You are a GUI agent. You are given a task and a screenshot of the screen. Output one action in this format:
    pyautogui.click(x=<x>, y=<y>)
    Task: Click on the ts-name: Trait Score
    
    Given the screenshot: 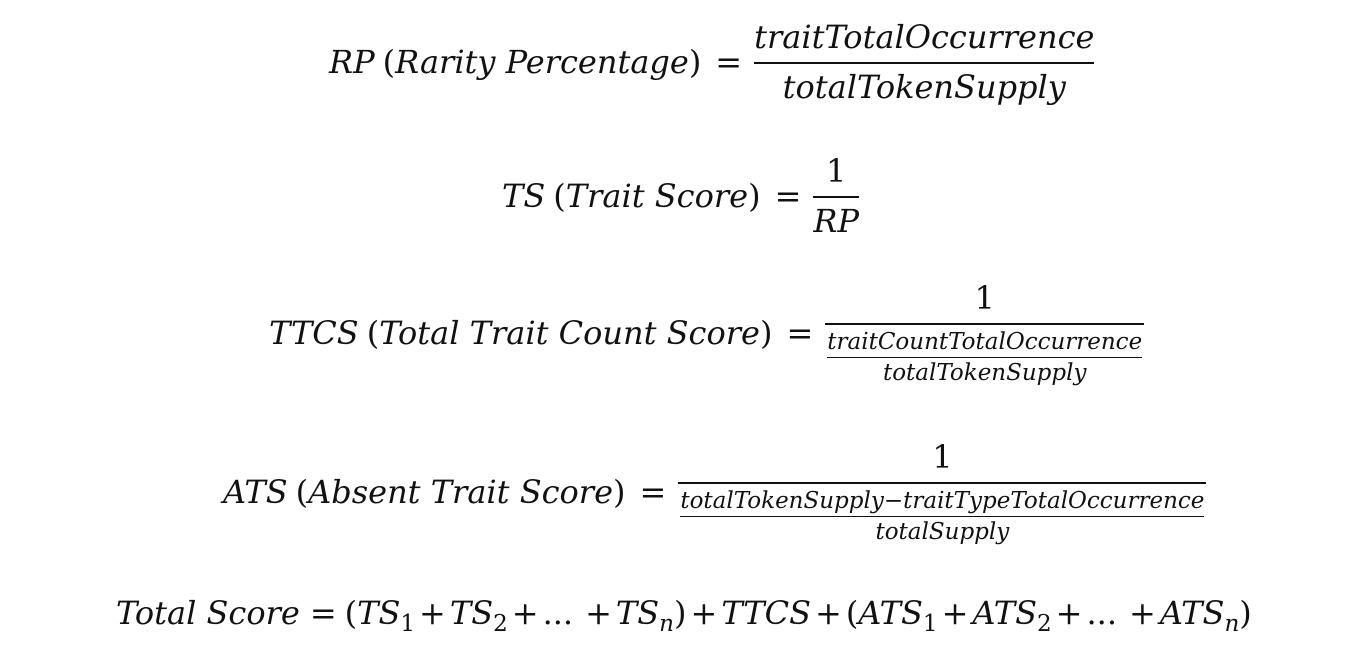 What is the action you would take?
    pyautogui.click(x=657, y=196)
    